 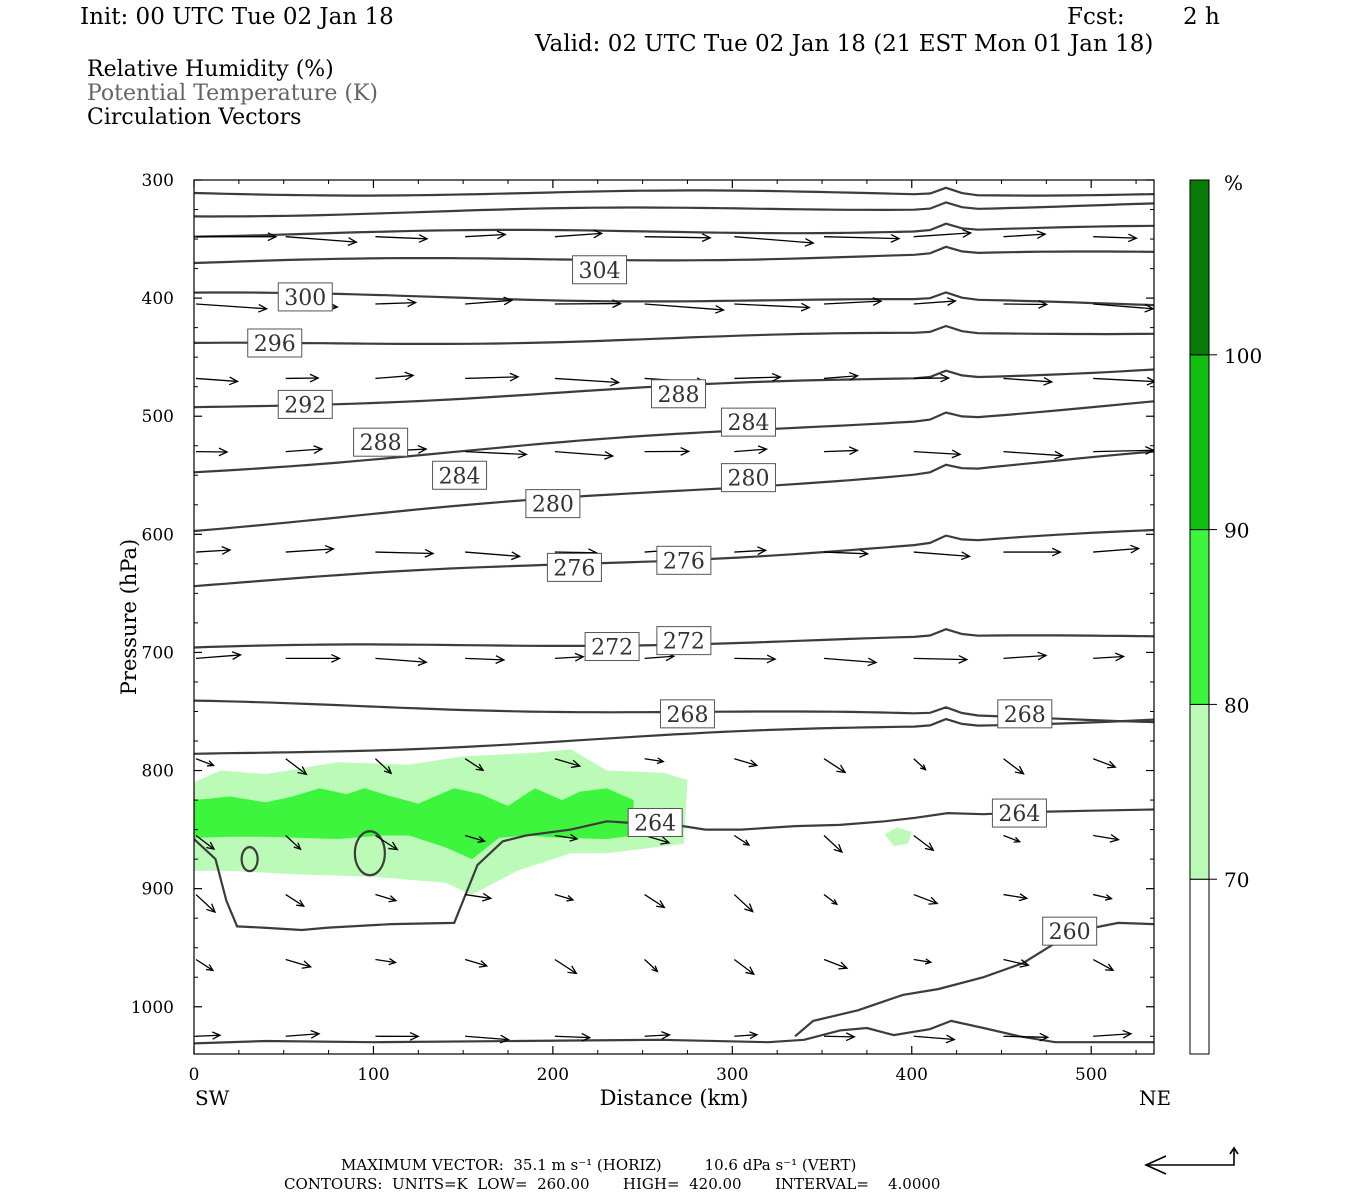 I want to click on contour-label-text: 280, so click(x=748, y=479).